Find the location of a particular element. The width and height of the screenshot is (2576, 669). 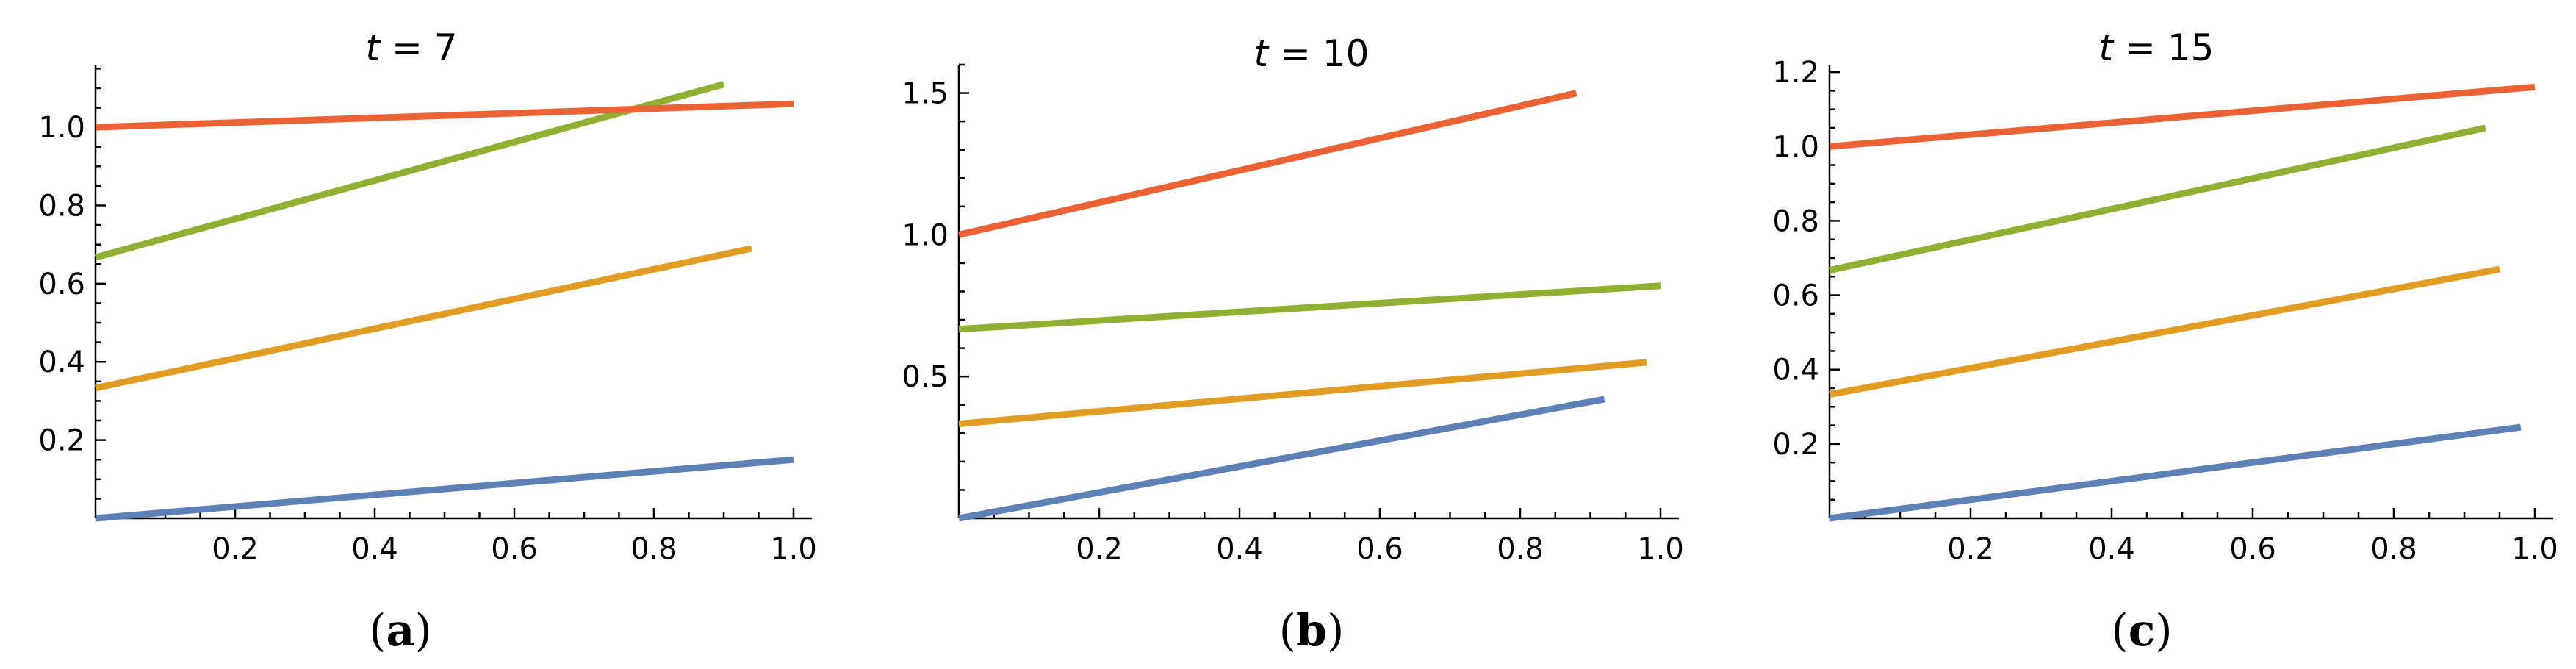

panel-title: t = 10 is located at coordinates (1312, 53).